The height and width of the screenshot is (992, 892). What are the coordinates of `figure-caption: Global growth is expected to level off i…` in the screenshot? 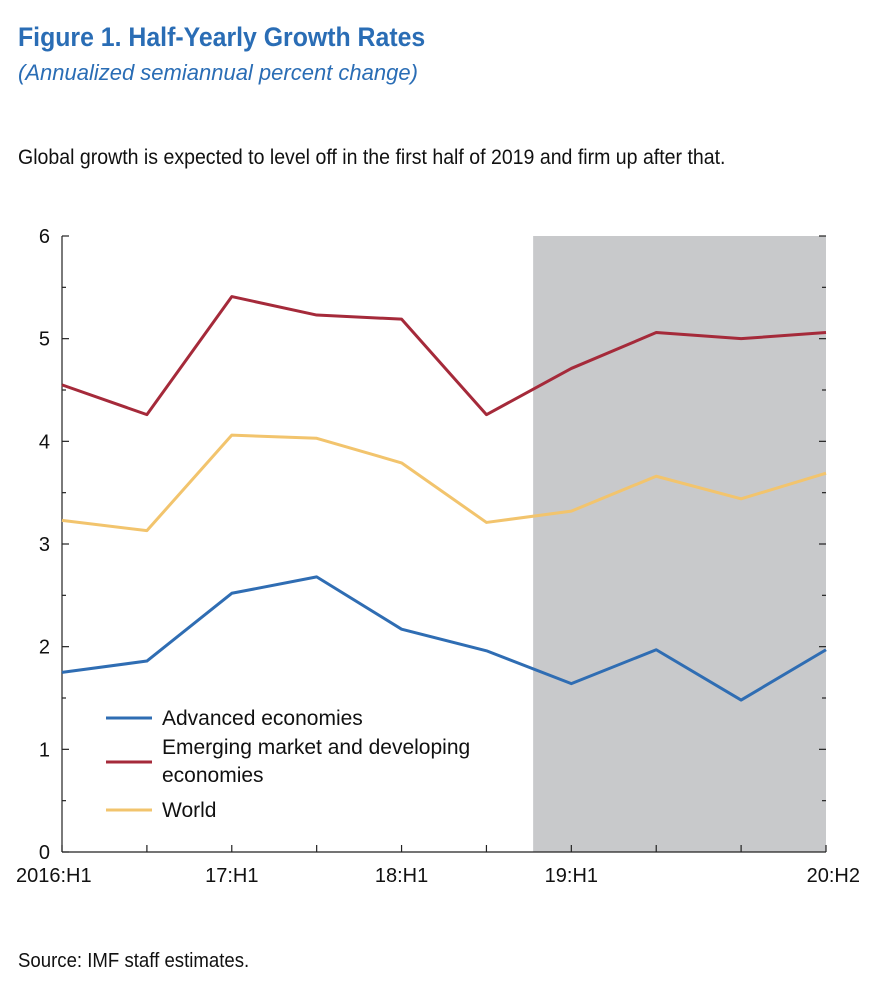 It's located at (372, 157).